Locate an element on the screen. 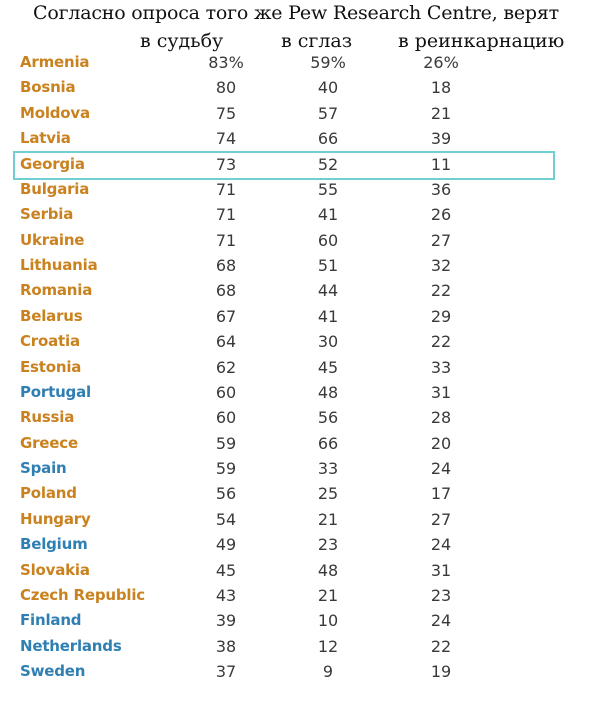 The image size is (592, 708). value-evil-eye: 9 is located at coordinates (328, 672).